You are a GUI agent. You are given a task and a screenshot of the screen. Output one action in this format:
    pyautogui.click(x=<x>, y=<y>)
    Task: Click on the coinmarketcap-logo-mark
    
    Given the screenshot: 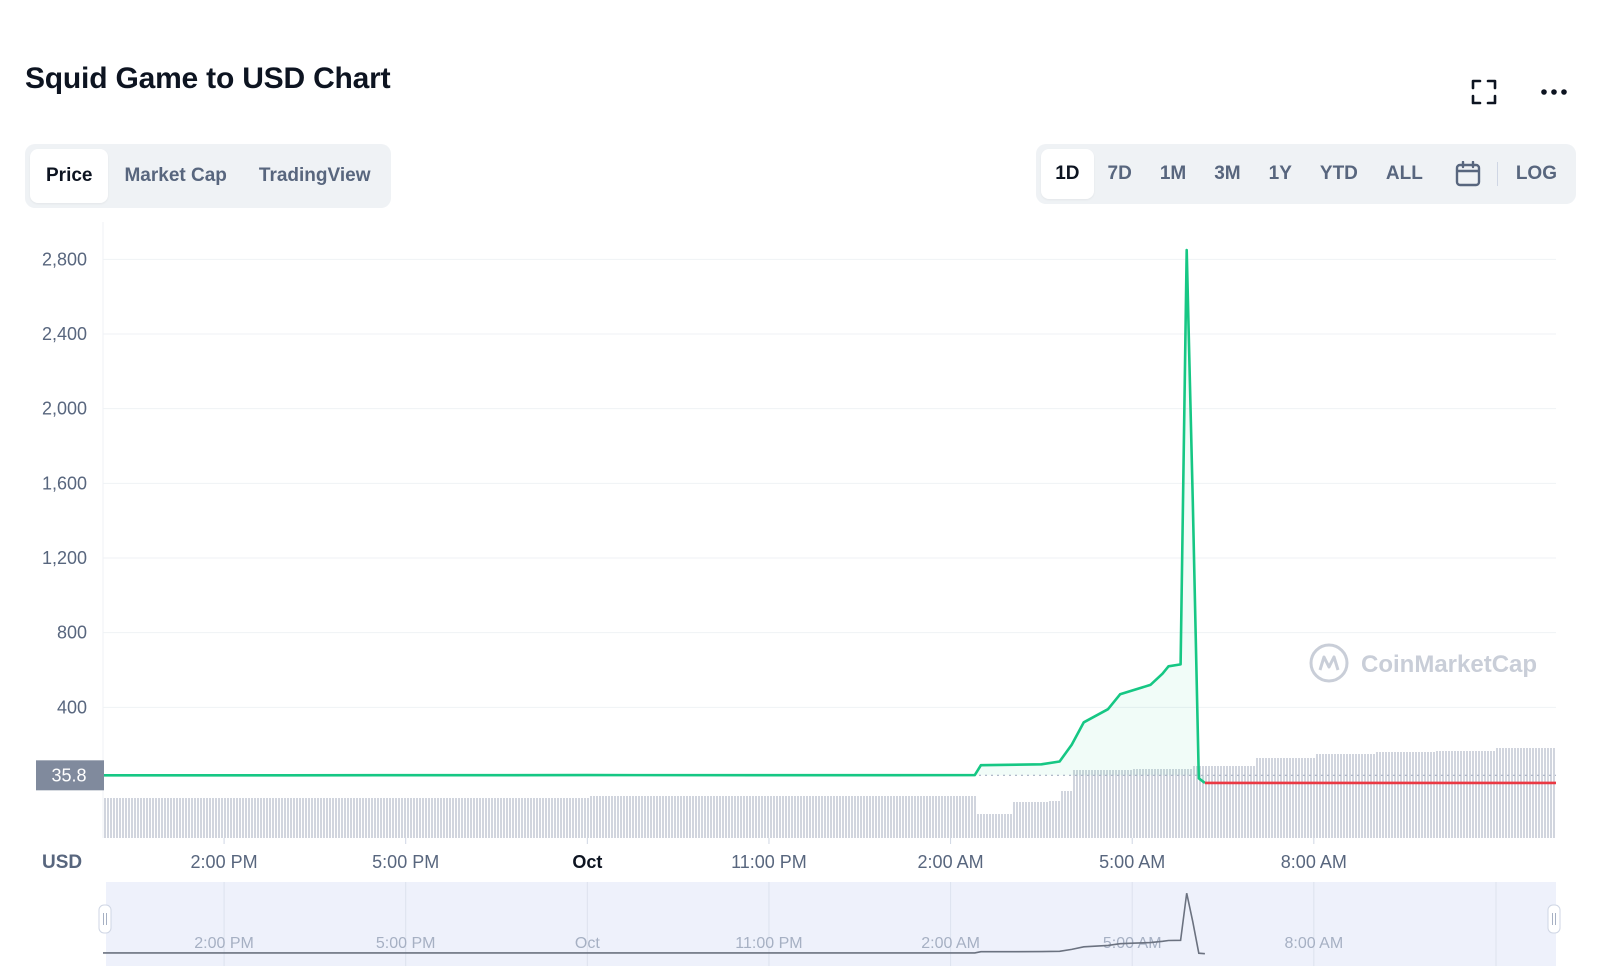 What is the action you would take?
    pyautogui.click(x=1329, y=663)
    